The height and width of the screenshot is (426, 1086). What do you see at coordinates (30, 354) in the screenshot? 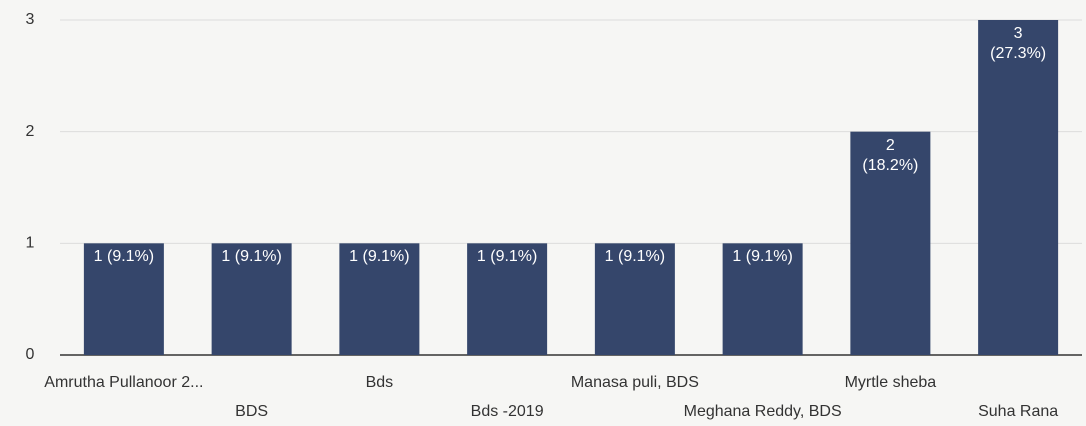
I see `y-tick-label: 0` at bounding box center [30, 354].